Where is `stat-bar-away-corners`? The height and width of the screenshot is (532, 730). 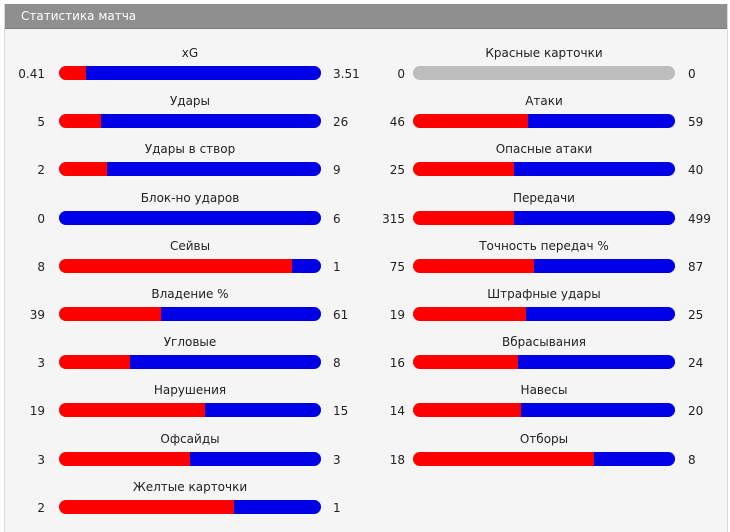 stat-bar-away-corners is located at coordinates (225, 362).